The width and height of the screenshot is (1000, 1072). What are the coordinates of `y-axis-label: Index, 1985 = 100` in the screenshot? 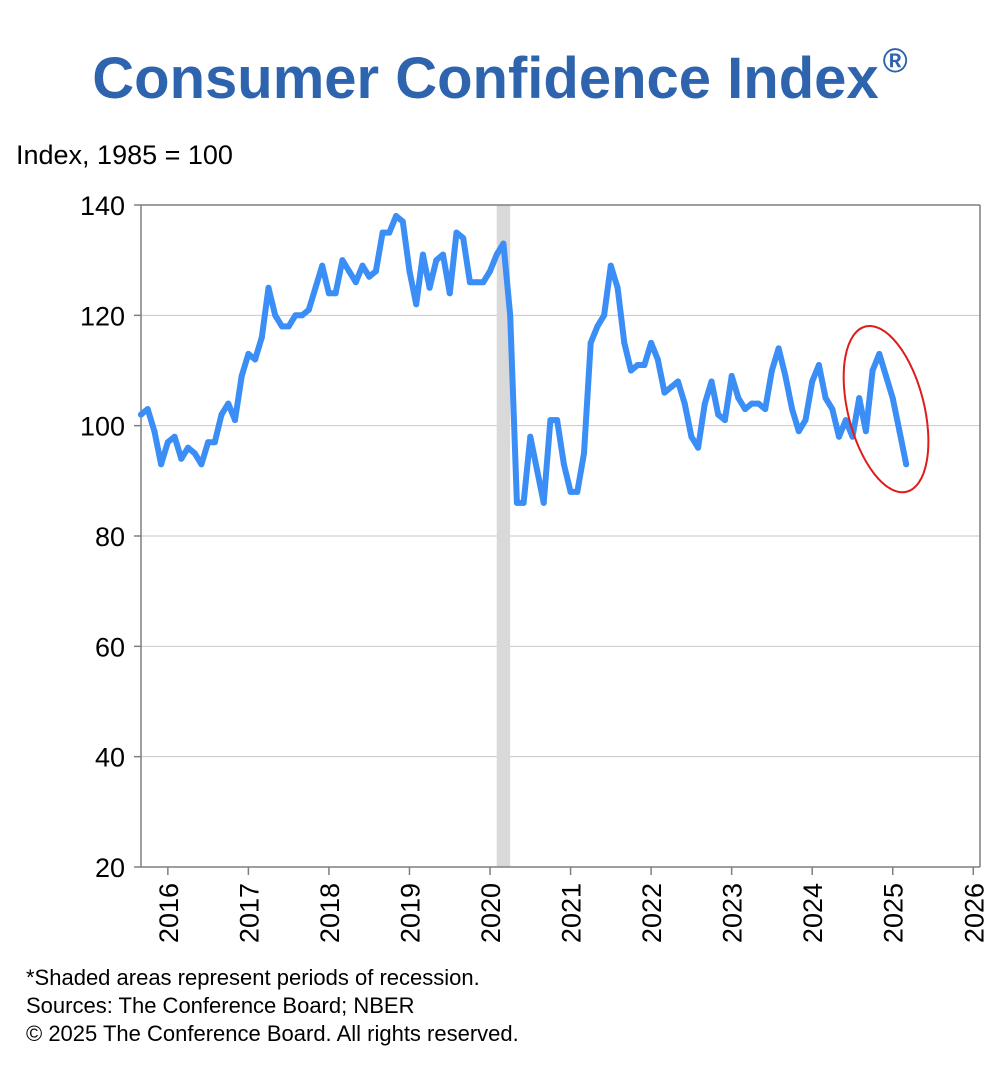 It's located at (124, 155).